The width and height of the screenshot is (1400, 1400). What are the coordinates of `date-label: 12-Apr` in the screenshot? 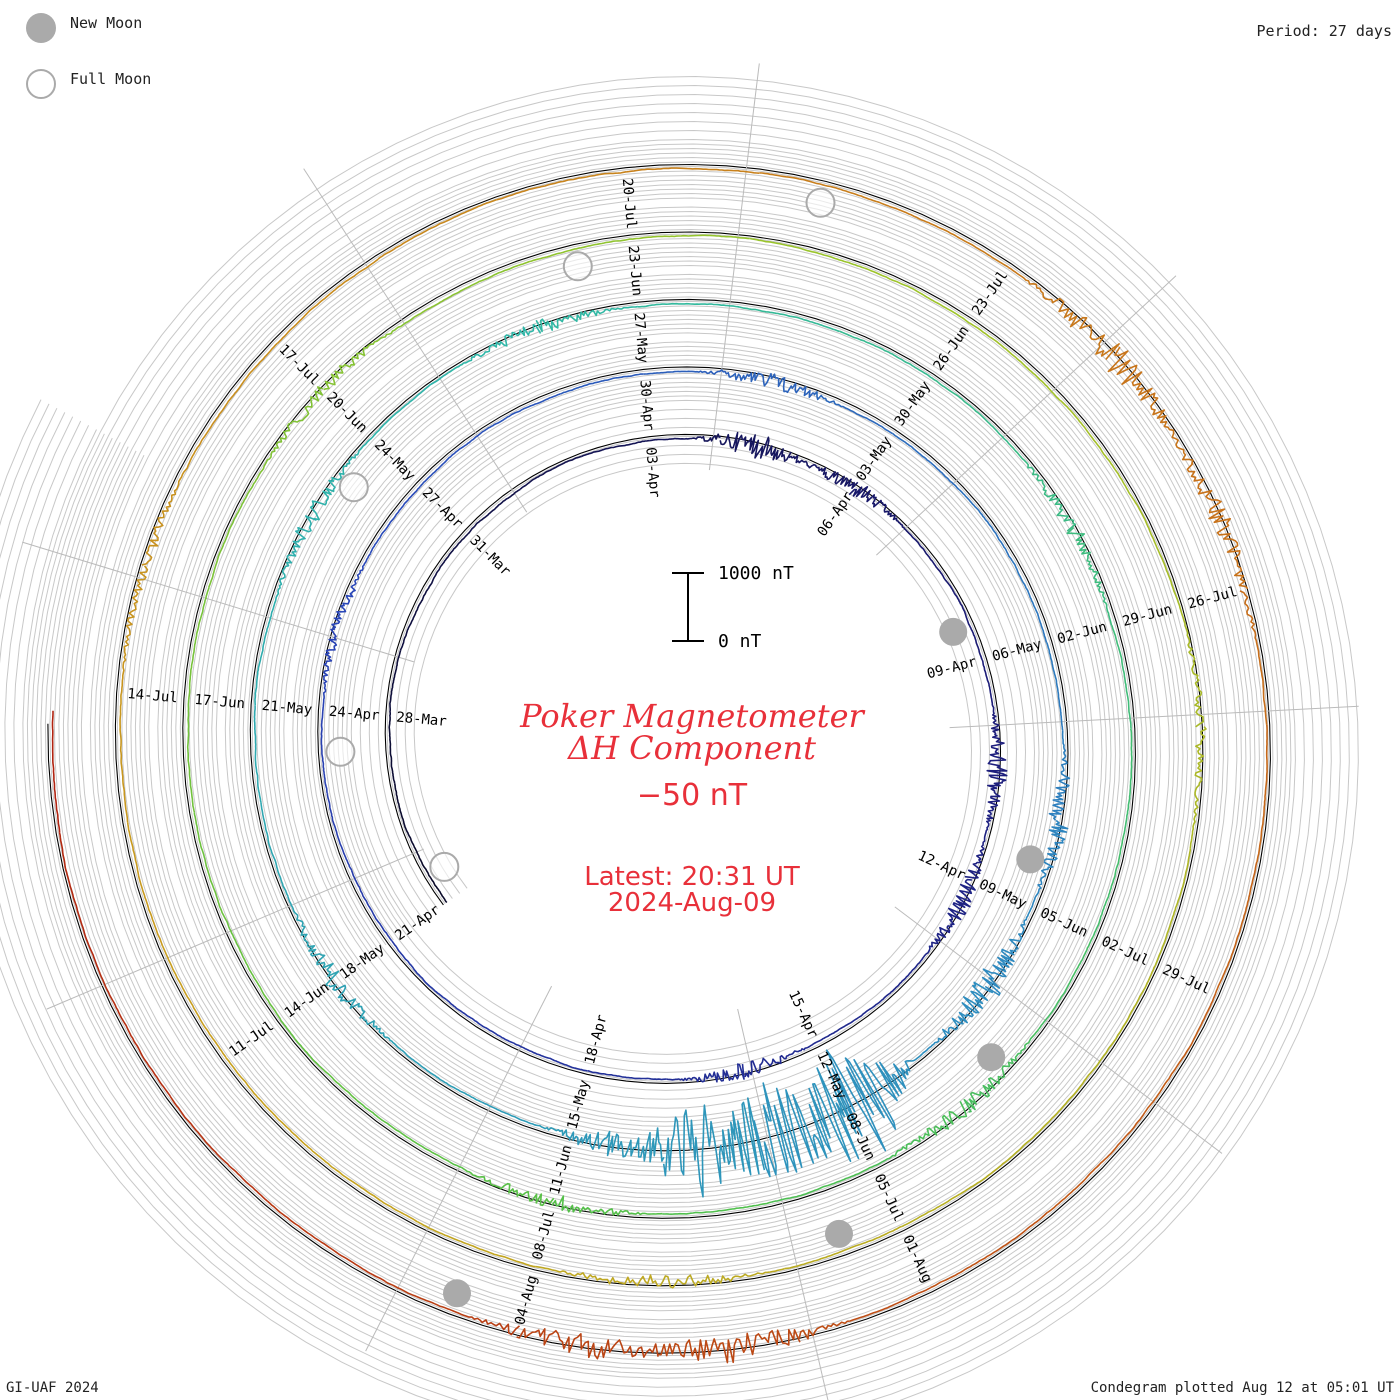 It's located at (941, 866).